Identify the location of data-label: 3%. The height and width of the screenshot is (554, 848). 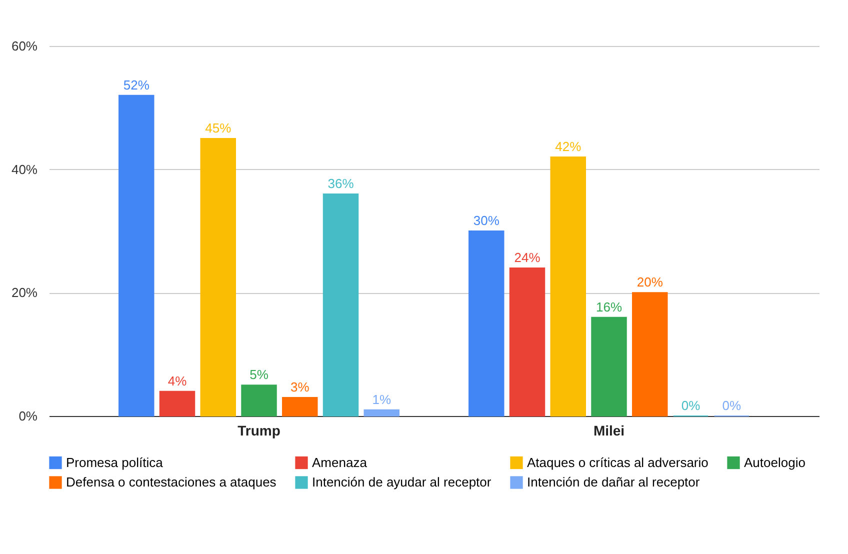
(300, 387).